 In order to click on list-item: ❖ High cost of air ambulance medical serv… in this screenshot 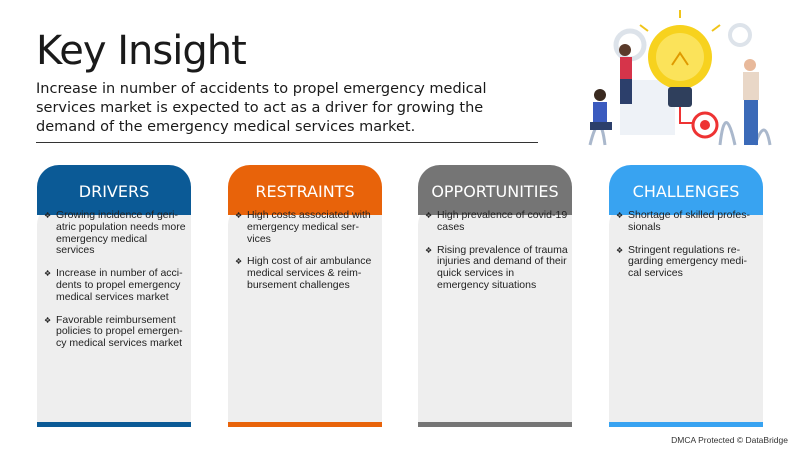, I will do `click(306, 273)`.